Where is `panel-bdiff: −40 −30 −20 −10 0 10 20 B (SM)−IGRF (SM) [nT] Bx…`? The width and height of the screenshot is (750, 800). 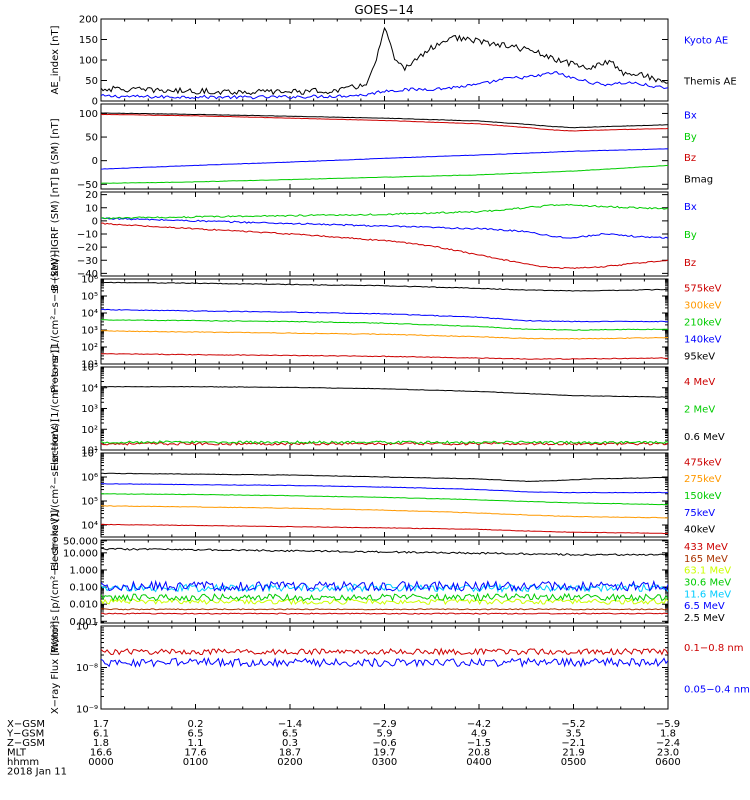
panel-bdiff: −40 −30 −20 −10 0 10 20 B (SM)−IGRF (SM) [nT] Bx… is located at coordinates (373, 234).